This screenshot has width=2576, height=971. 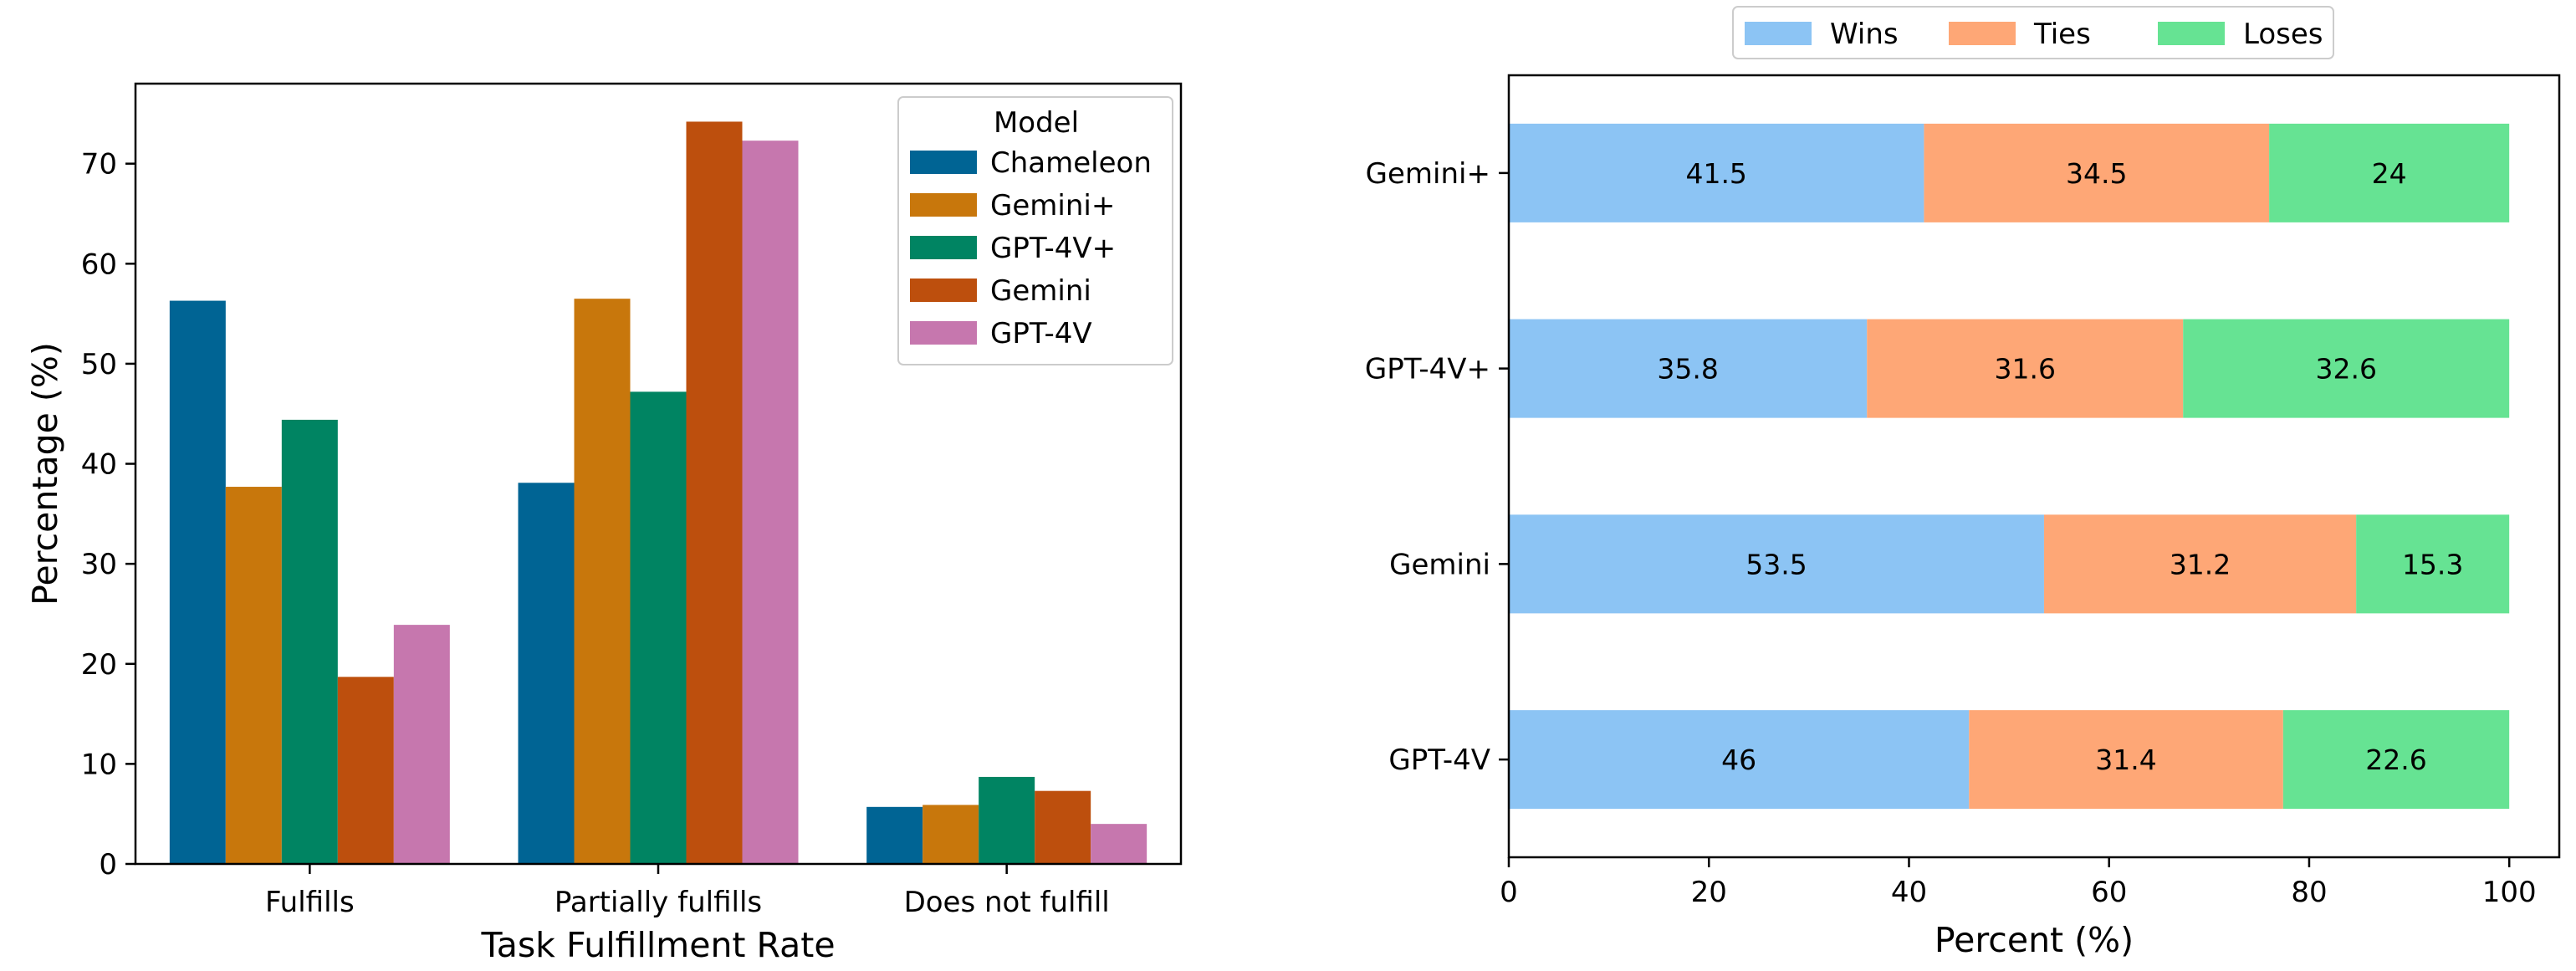 I want to click on legend-label-2: GPT-4V+, so click(x=1053, y=248).